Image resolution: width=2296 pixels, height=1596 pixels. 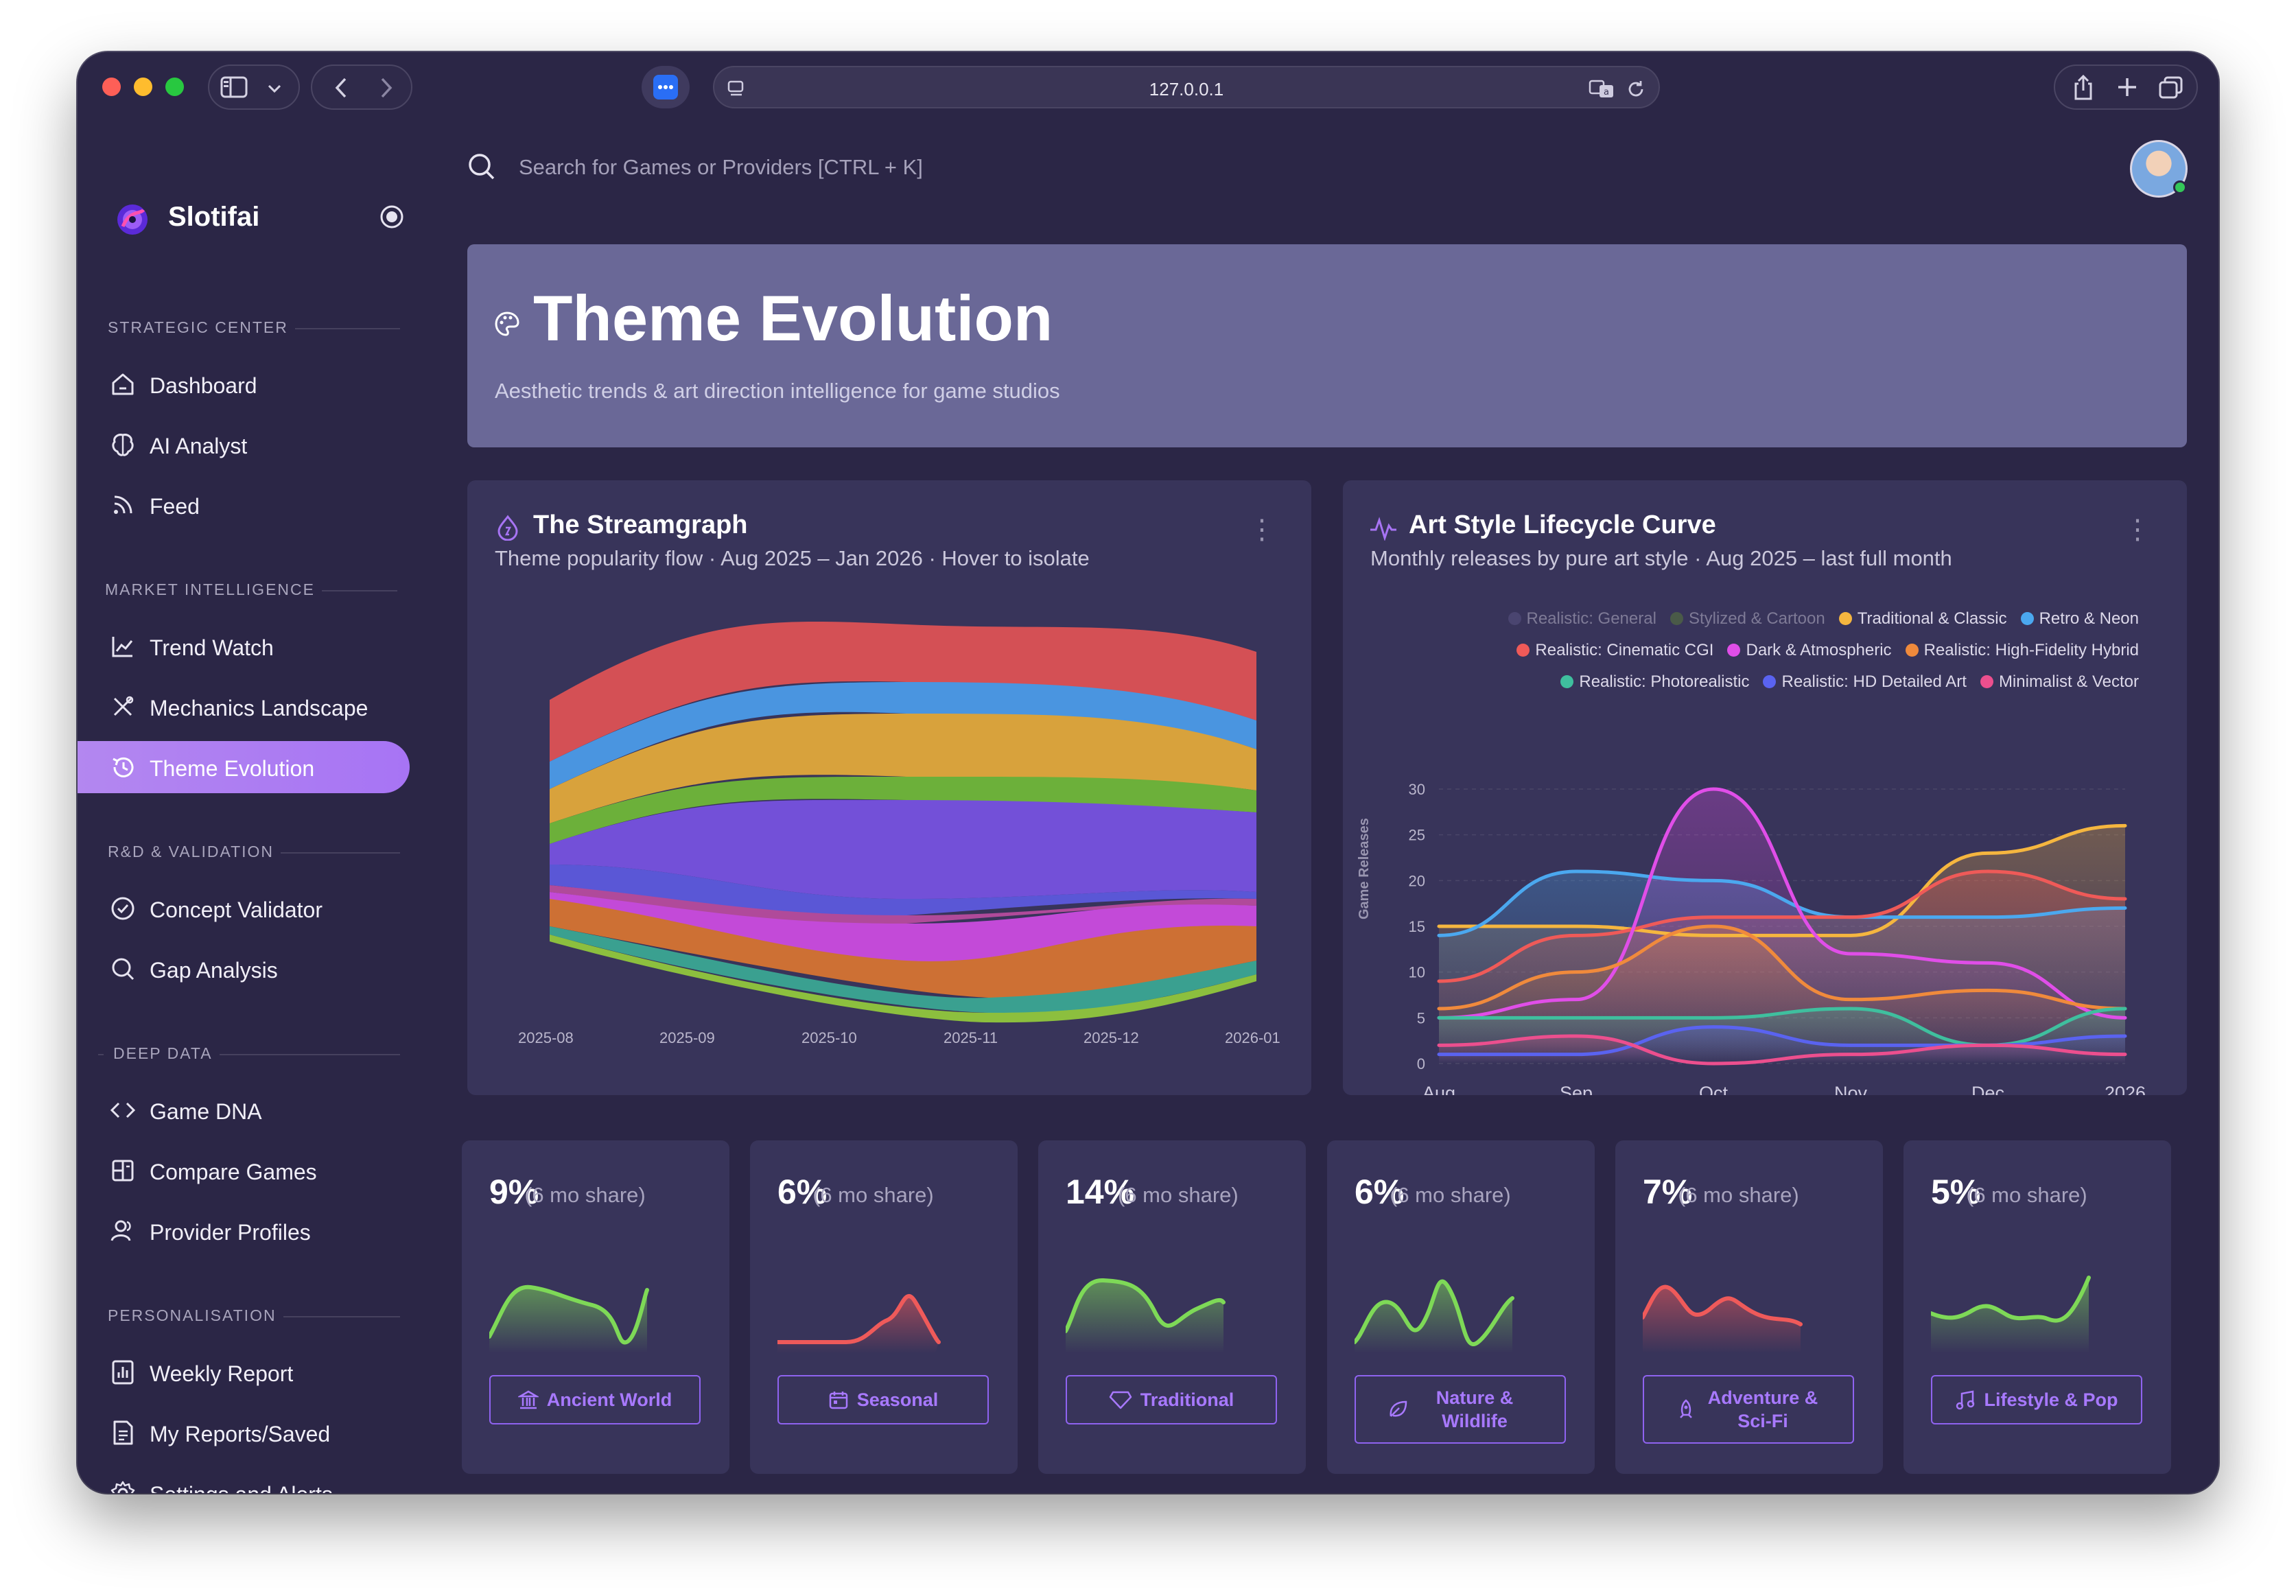 What do you see at coordinates (143, 87) in the screenshot?
I see `minimize-window-button` at bounding box center [143, 87].